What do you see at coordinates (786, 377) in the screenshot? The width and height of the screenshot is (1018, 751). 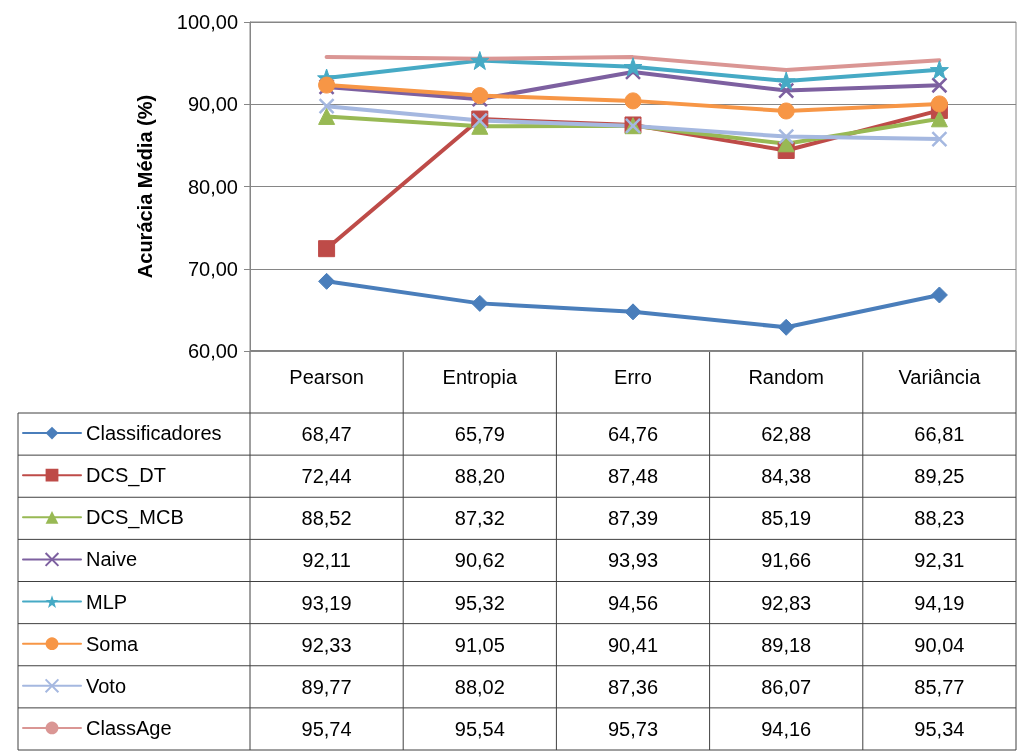 I see `x-tick-label: Random` at bounding box center [786, 377].